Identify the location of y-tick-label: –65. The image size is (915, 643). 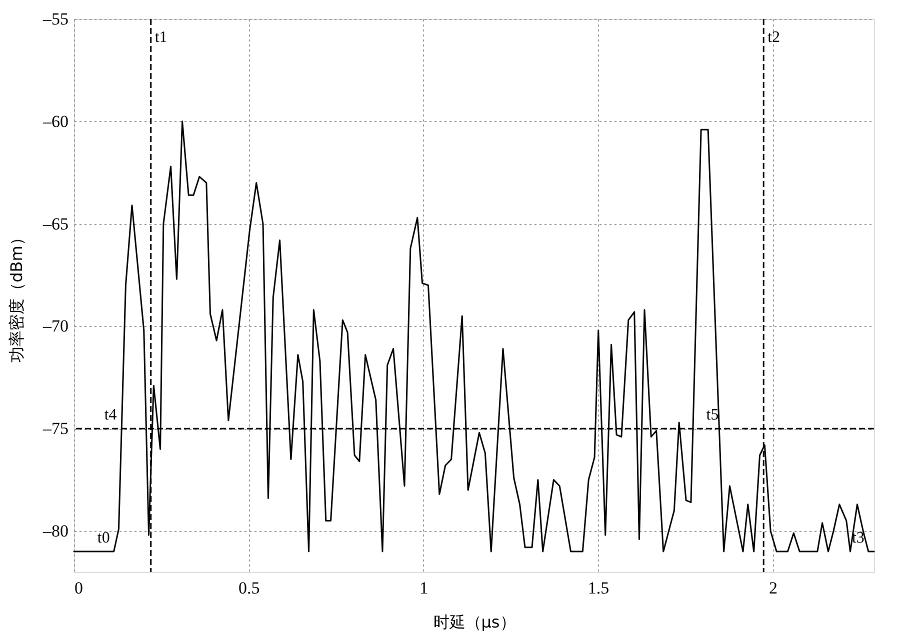
(55, 224).